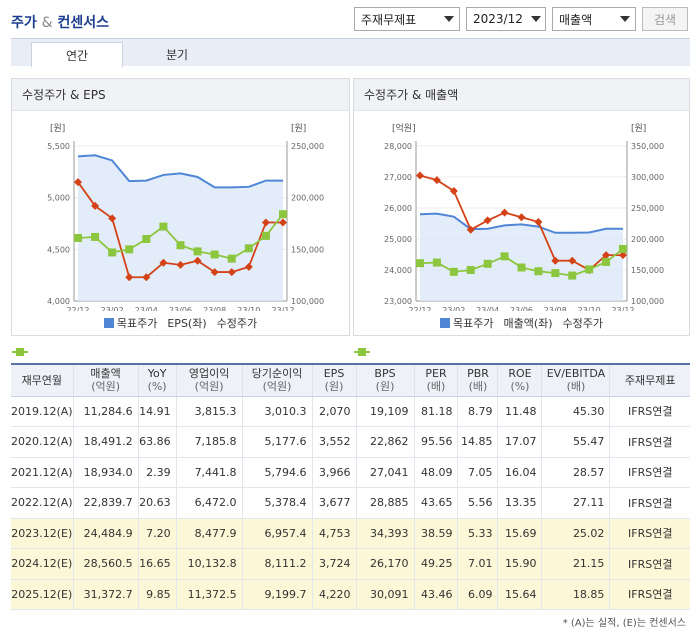 This screenshot has width=696, height=632. Describe the element at coordinates (209, 411) in the screenshot. I see `table-cell: 3,815.3` at that location.